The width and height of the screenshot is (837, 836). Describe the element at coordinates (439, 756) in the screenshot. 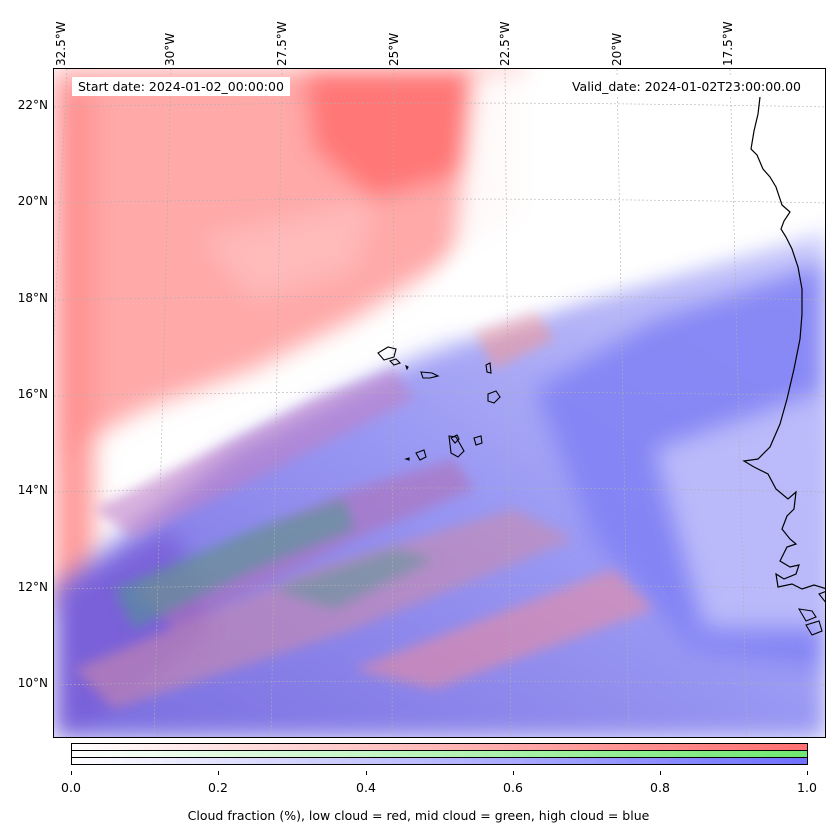

I see `colorbar` at that location.